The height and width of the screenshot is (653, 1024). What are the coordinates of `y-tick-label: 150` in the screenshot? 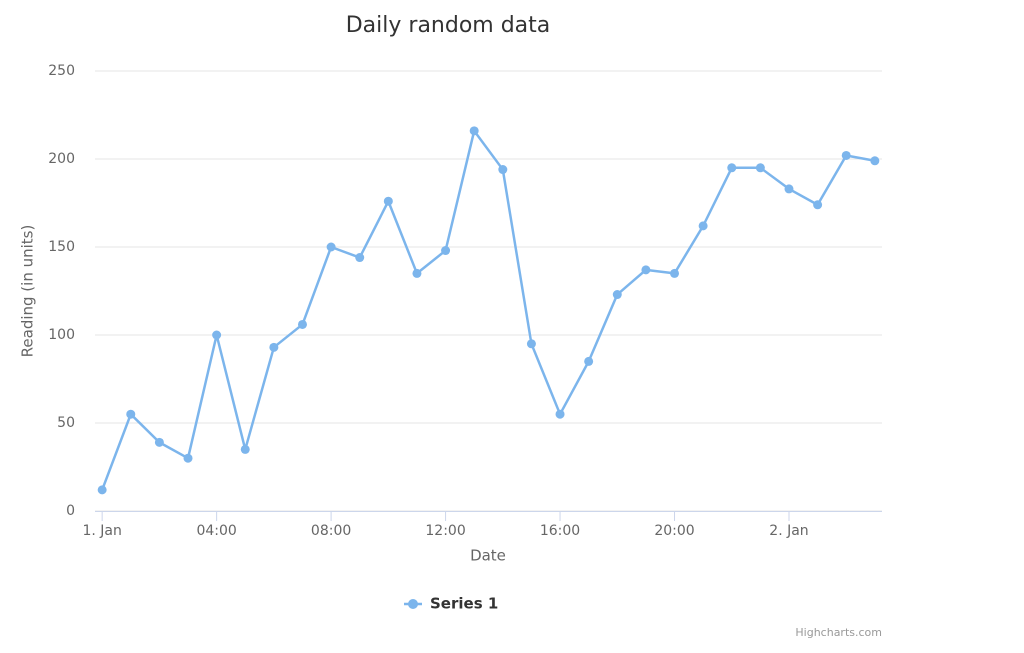 It's located at (61, 247).